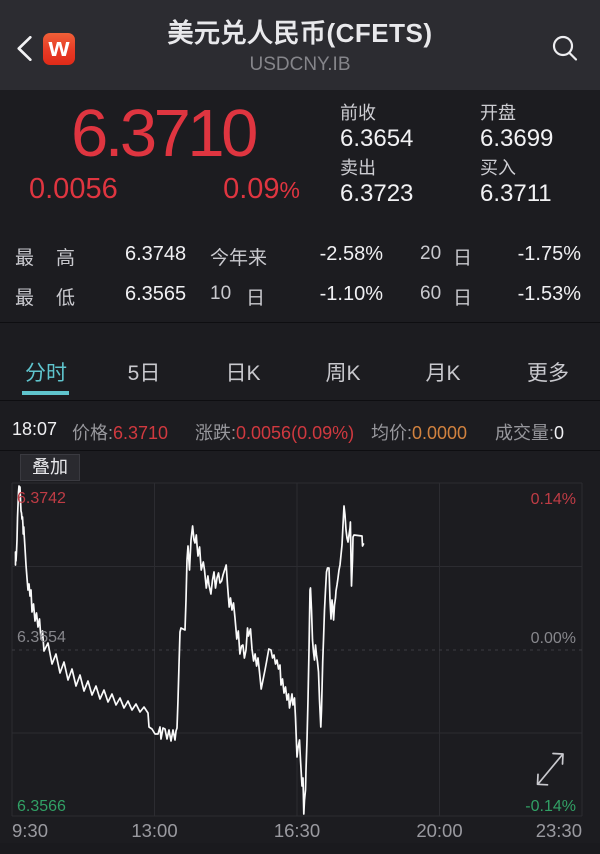 This screenshot has width=600, height=854. Describe the element at coordinates (550, 806) in the screenshot. I see `svg-text: -0.14%` at that location.